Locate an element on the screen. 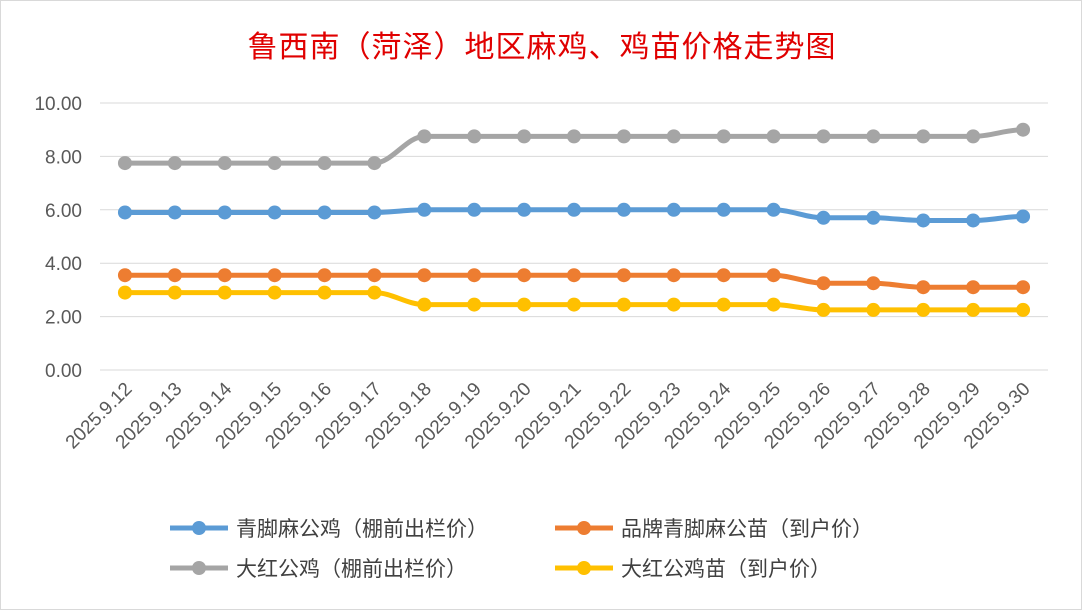  legend-label: 品牌青脚麻公苗（到户价） is located at coordinates (747, 529).